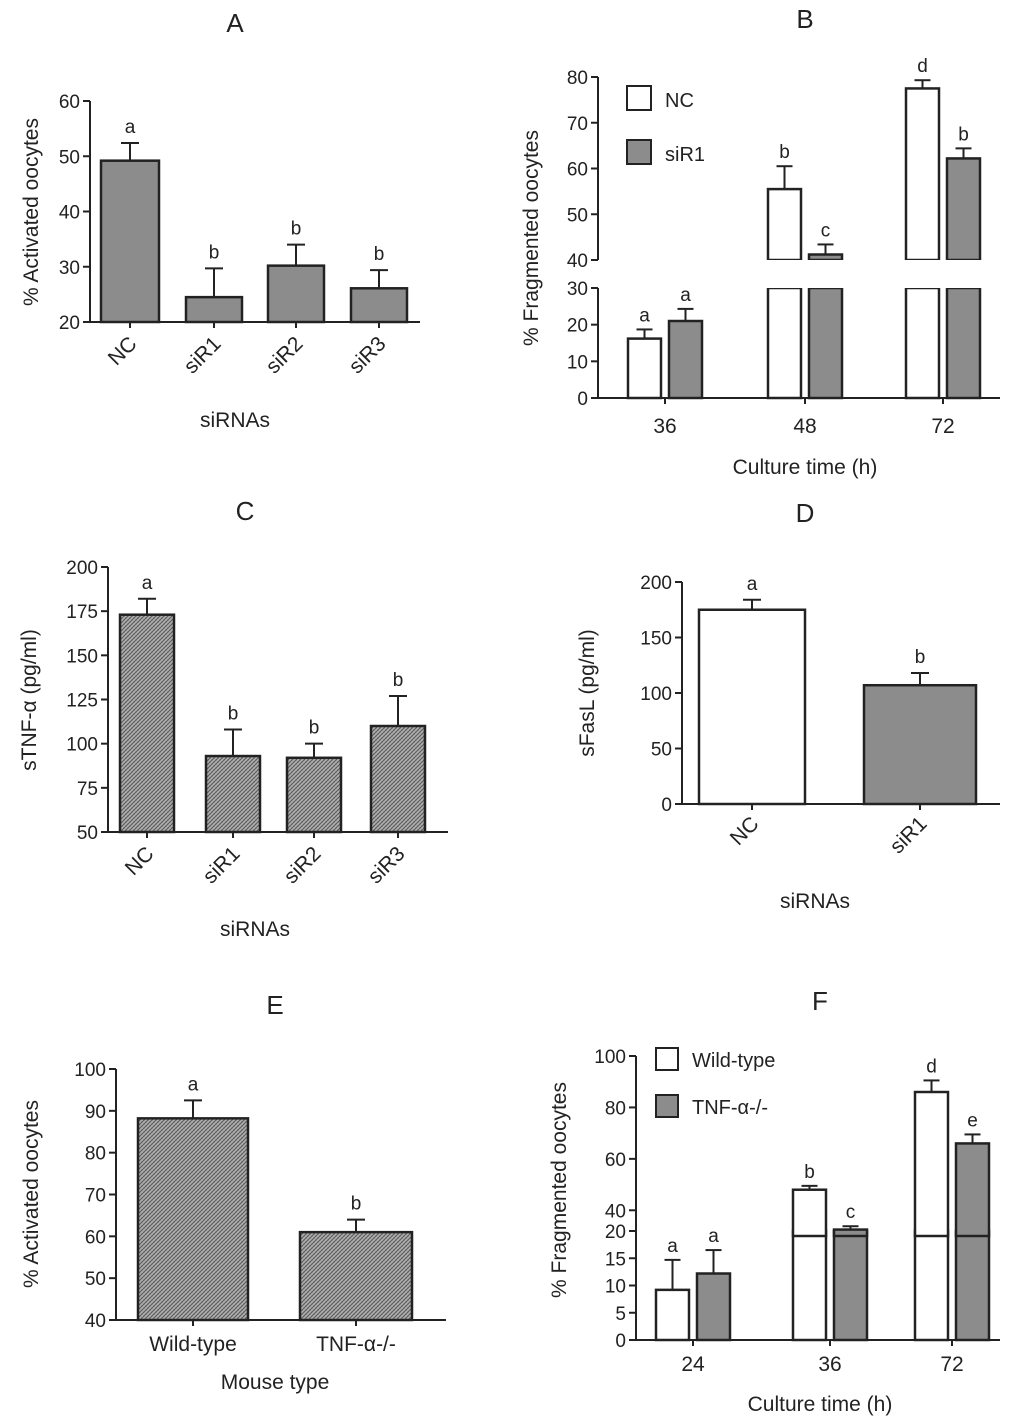  What do you see at coordinates (222, 865) in the screenshot?
I see `panel-c-category-label: siR1` at bounding box center [222, 865].